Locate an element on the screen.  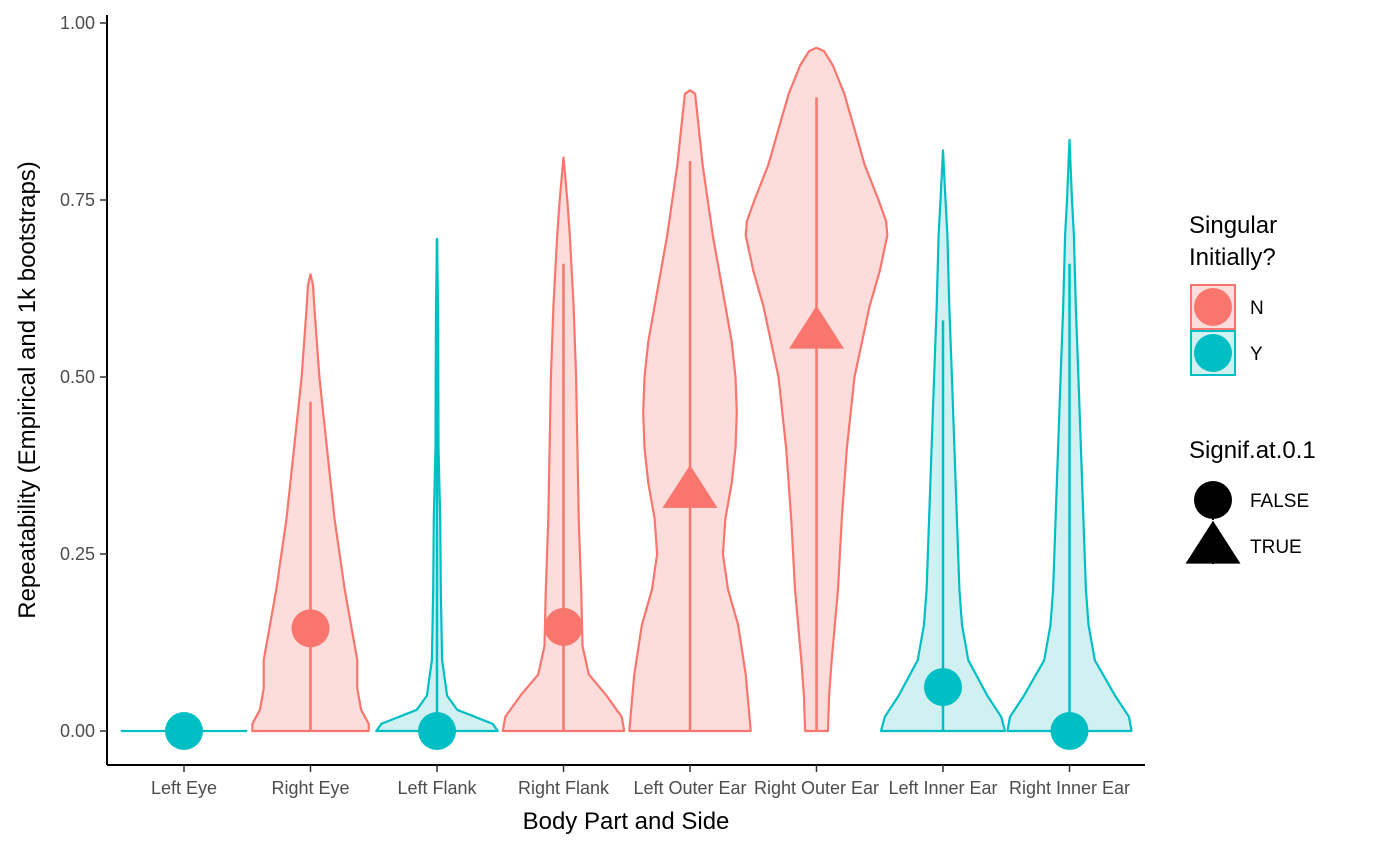
point-right-inner-ear is located at coordinates (1069, 731).